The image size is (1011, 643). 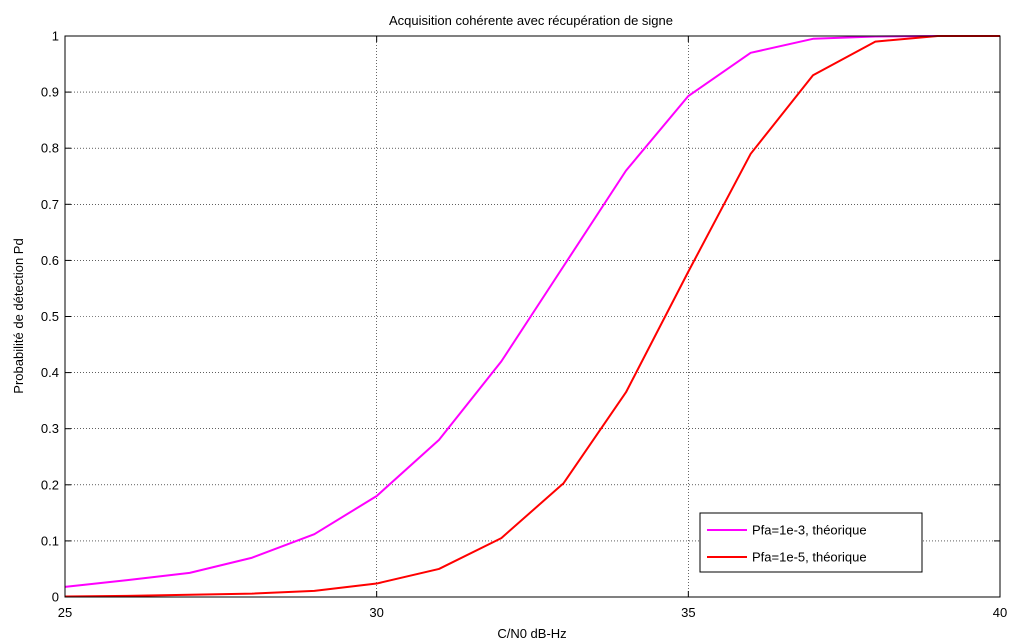 What do you see at coordinates (50, 372) in the screenshot?
I see `y-tick-label: 0.4` at bounding box center [50, 372].